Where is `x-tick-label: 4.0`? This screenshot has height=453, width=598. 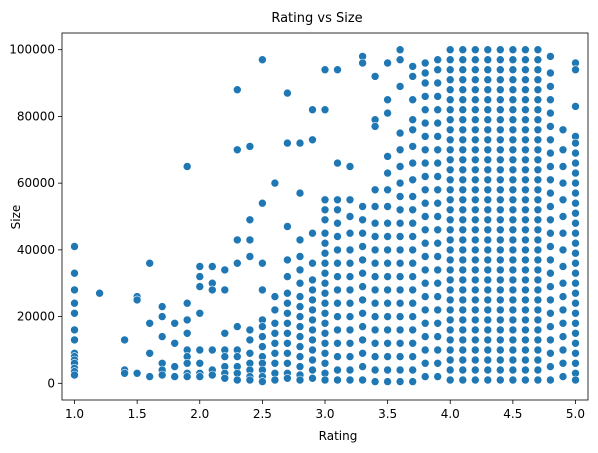 x-tick-label: 4.0 is located at coordinates (450, 414).